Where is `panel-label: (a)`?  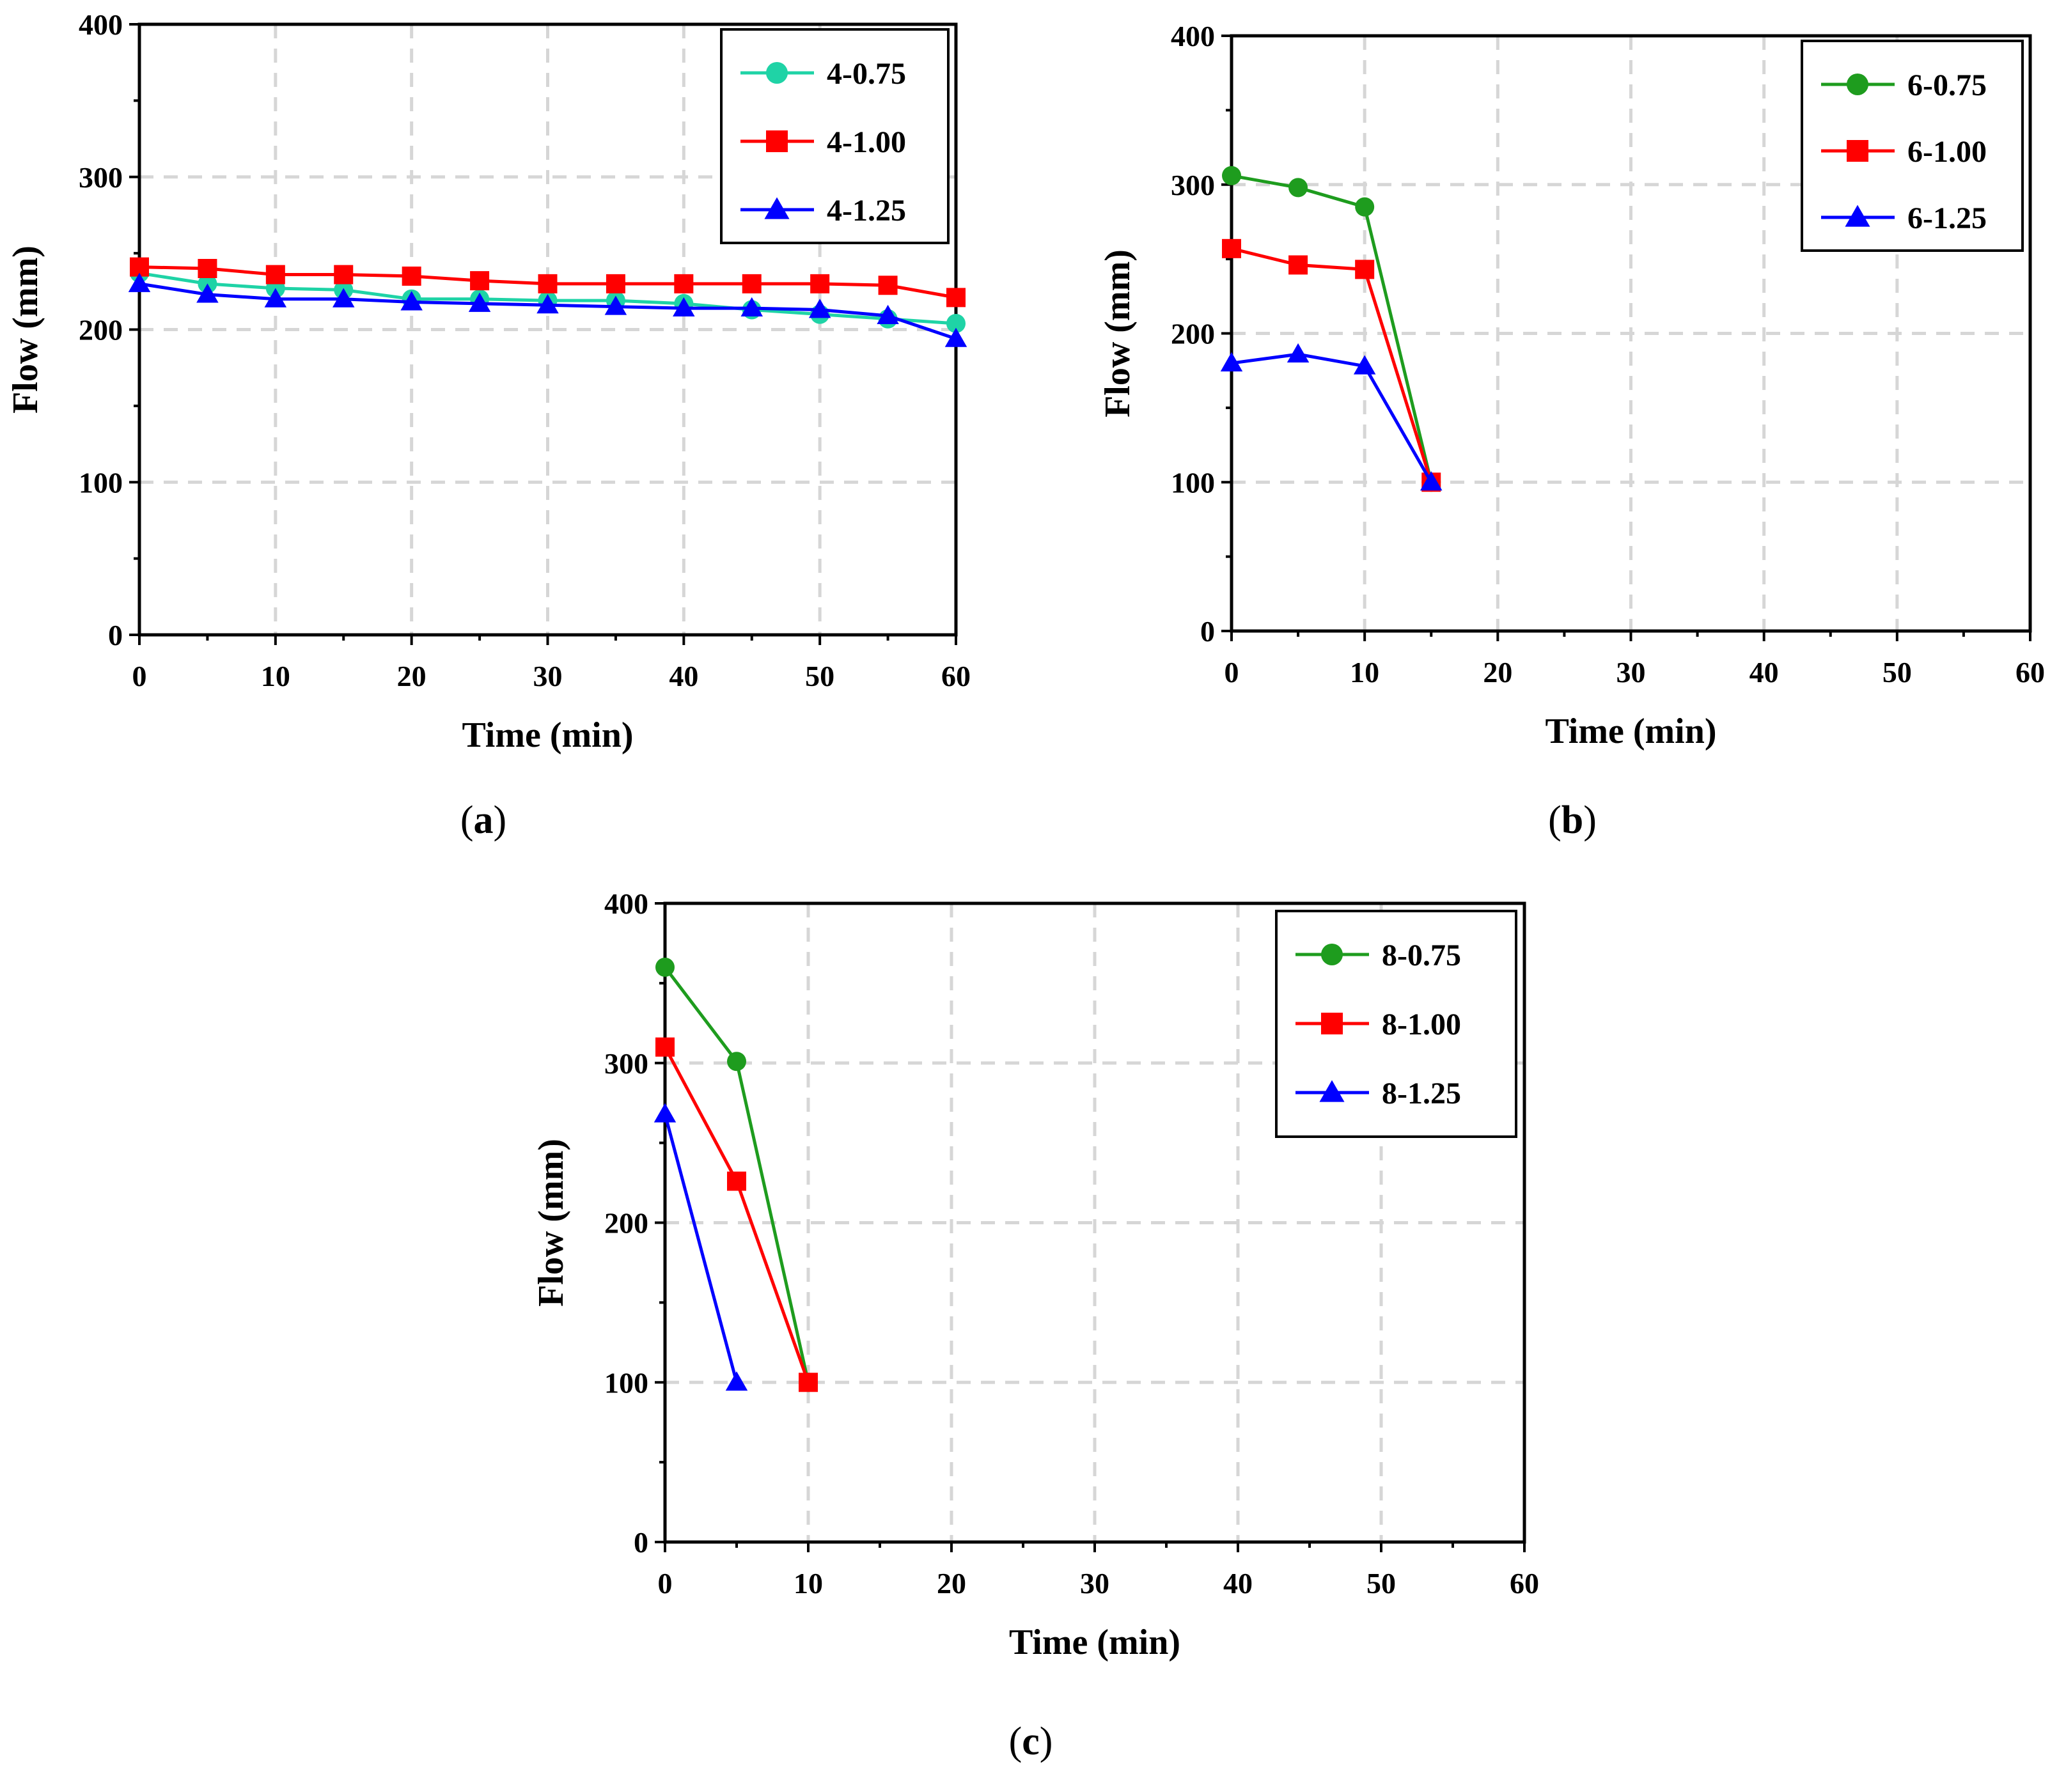
panel-label: (a) is located at coordinates (483, 821).